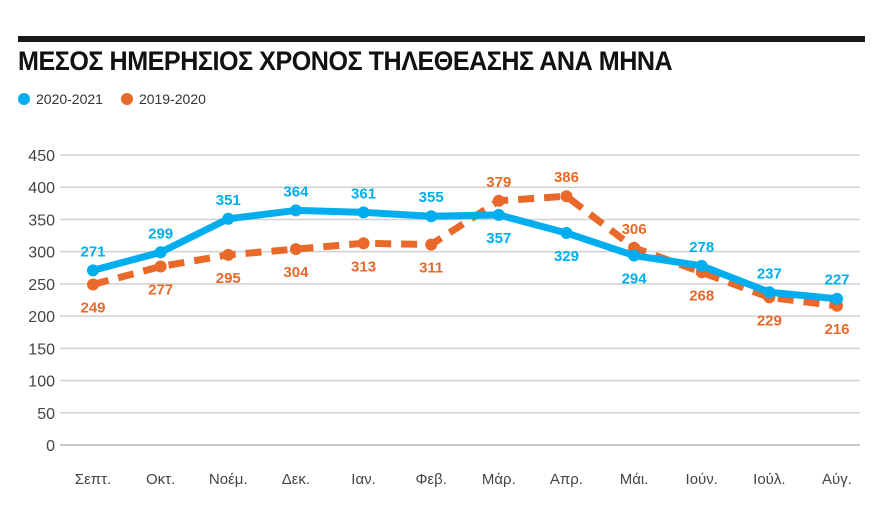  I want to click on data-label: 229, so click(769, 320).